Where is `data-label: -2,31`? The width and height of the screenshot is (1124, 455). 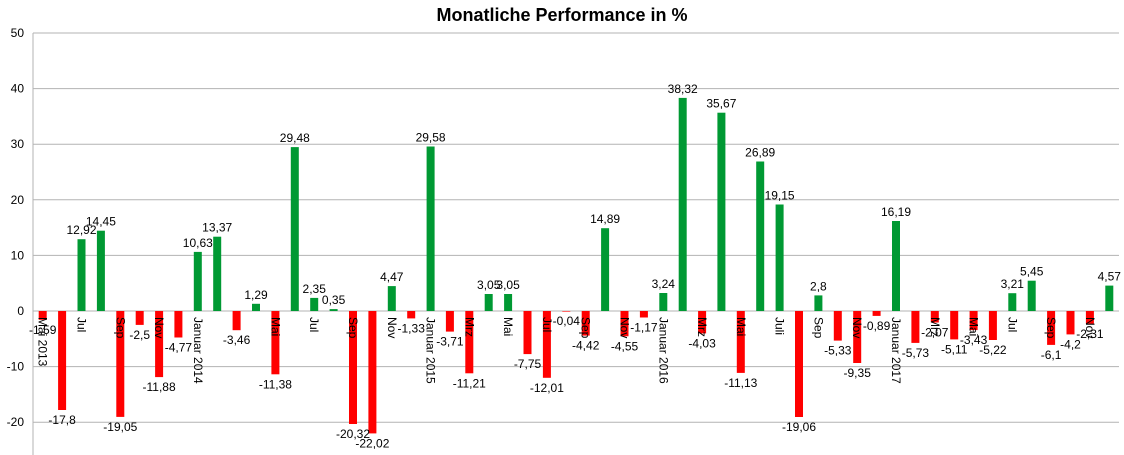
data-label: -2,31 is located at coordinates (1090, 334).